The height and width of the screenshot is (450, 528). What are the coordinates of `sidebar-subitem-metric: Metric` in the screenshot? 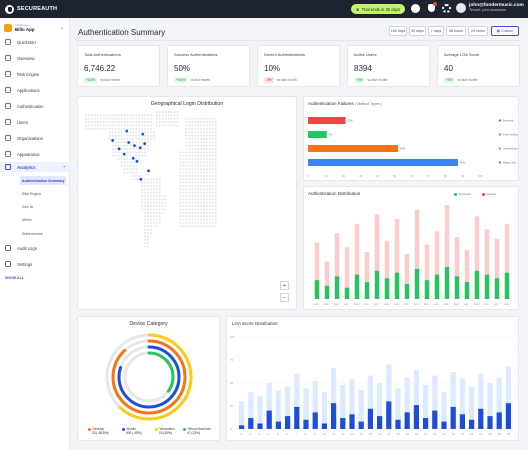 It's located at (43, 219).